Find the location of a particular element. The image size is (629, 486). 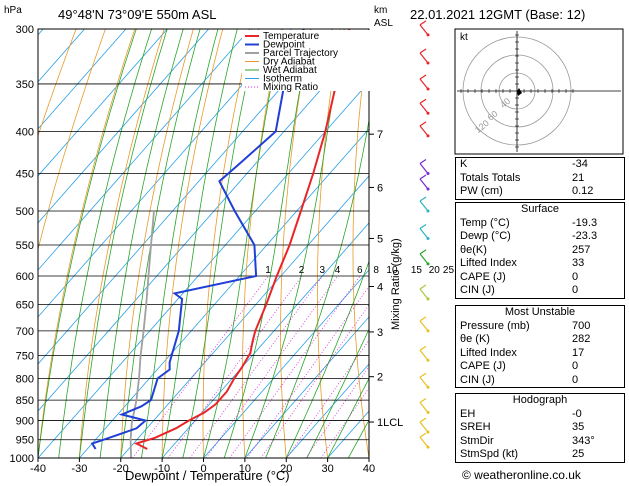

pressure-tick-label: 300 is located at coordinates (25, 30).